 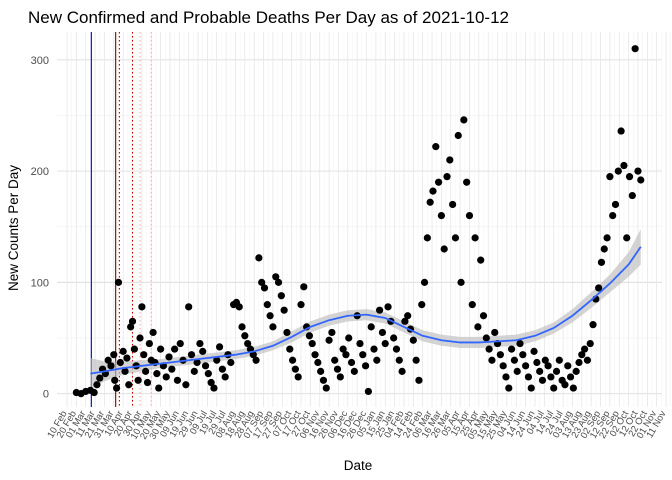 What do you see at coordinates (13, 228) in the screenshot?
I see `y-axis-title: New Counts Per Day` at bounding box center [13, 228].